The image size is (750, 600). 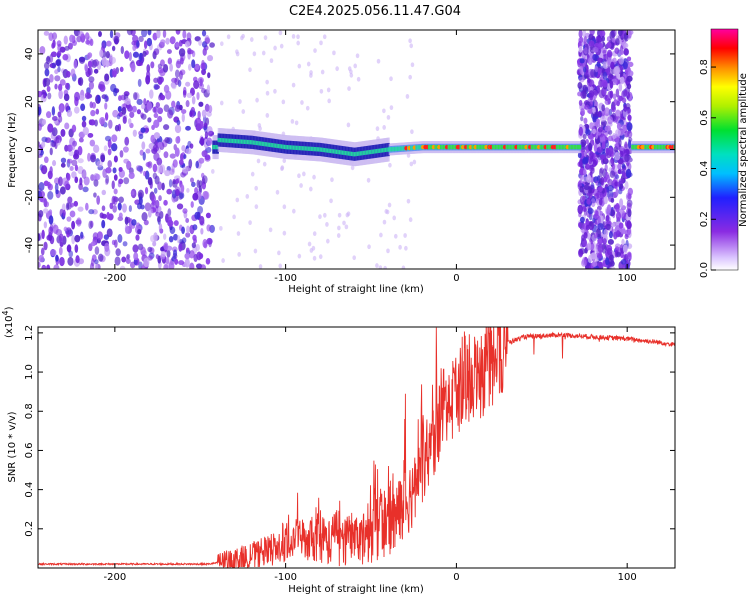 What do you see at coordinates (704, 270) in the screenshot?
I see `colorbar-tick-label: 0.0` at bounding box center [704, 270].